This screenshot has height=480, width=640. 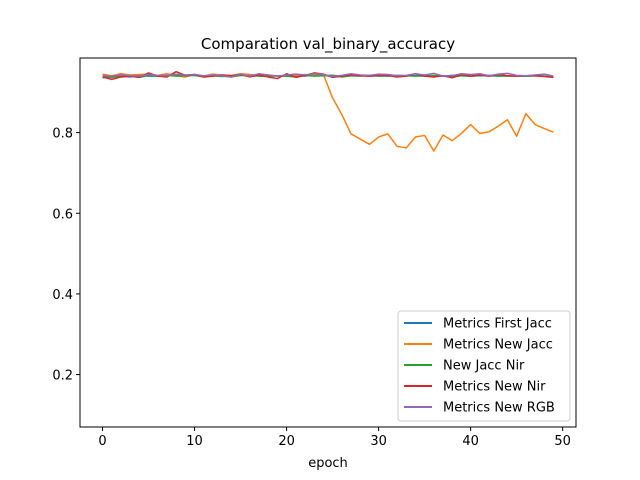 I want to click on x-axis-label: epoch, so click(x=328, y=463).